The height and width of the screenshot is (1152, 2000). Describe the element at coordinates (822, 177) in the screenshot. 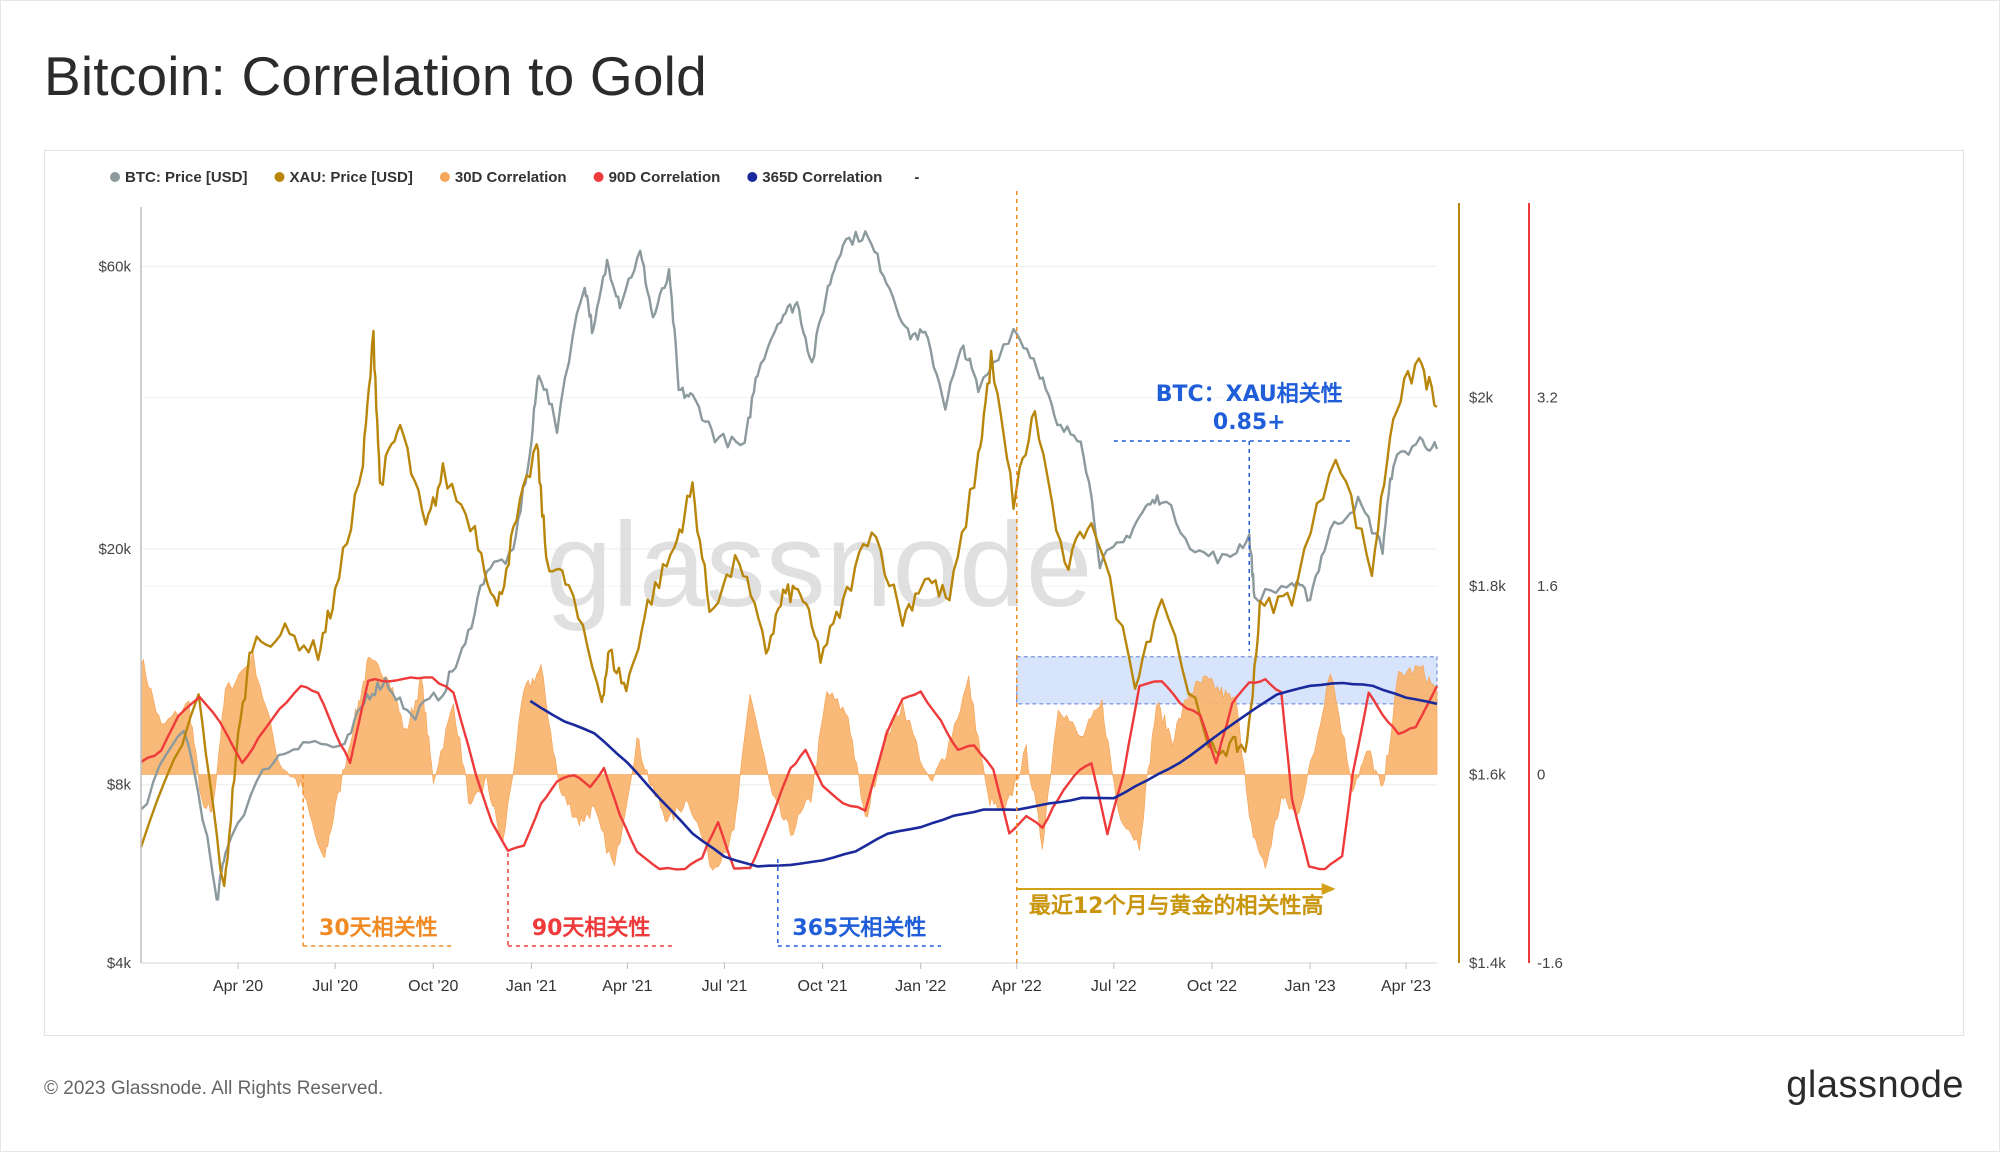

I see `legend-item-label: 365D Correlation` at that location.